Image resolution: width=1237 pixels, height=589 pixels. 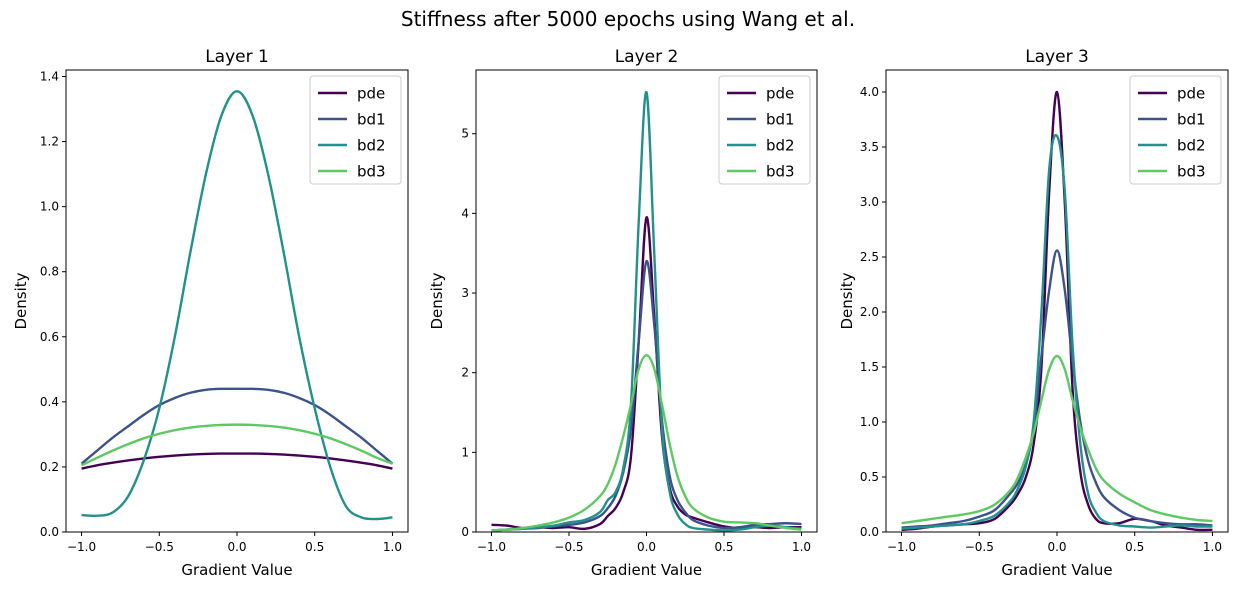 What do you see at coordinates (49, 337) in the screenshot?
I see `y-tick-label: 0.6` at bounding box center [49, 337].